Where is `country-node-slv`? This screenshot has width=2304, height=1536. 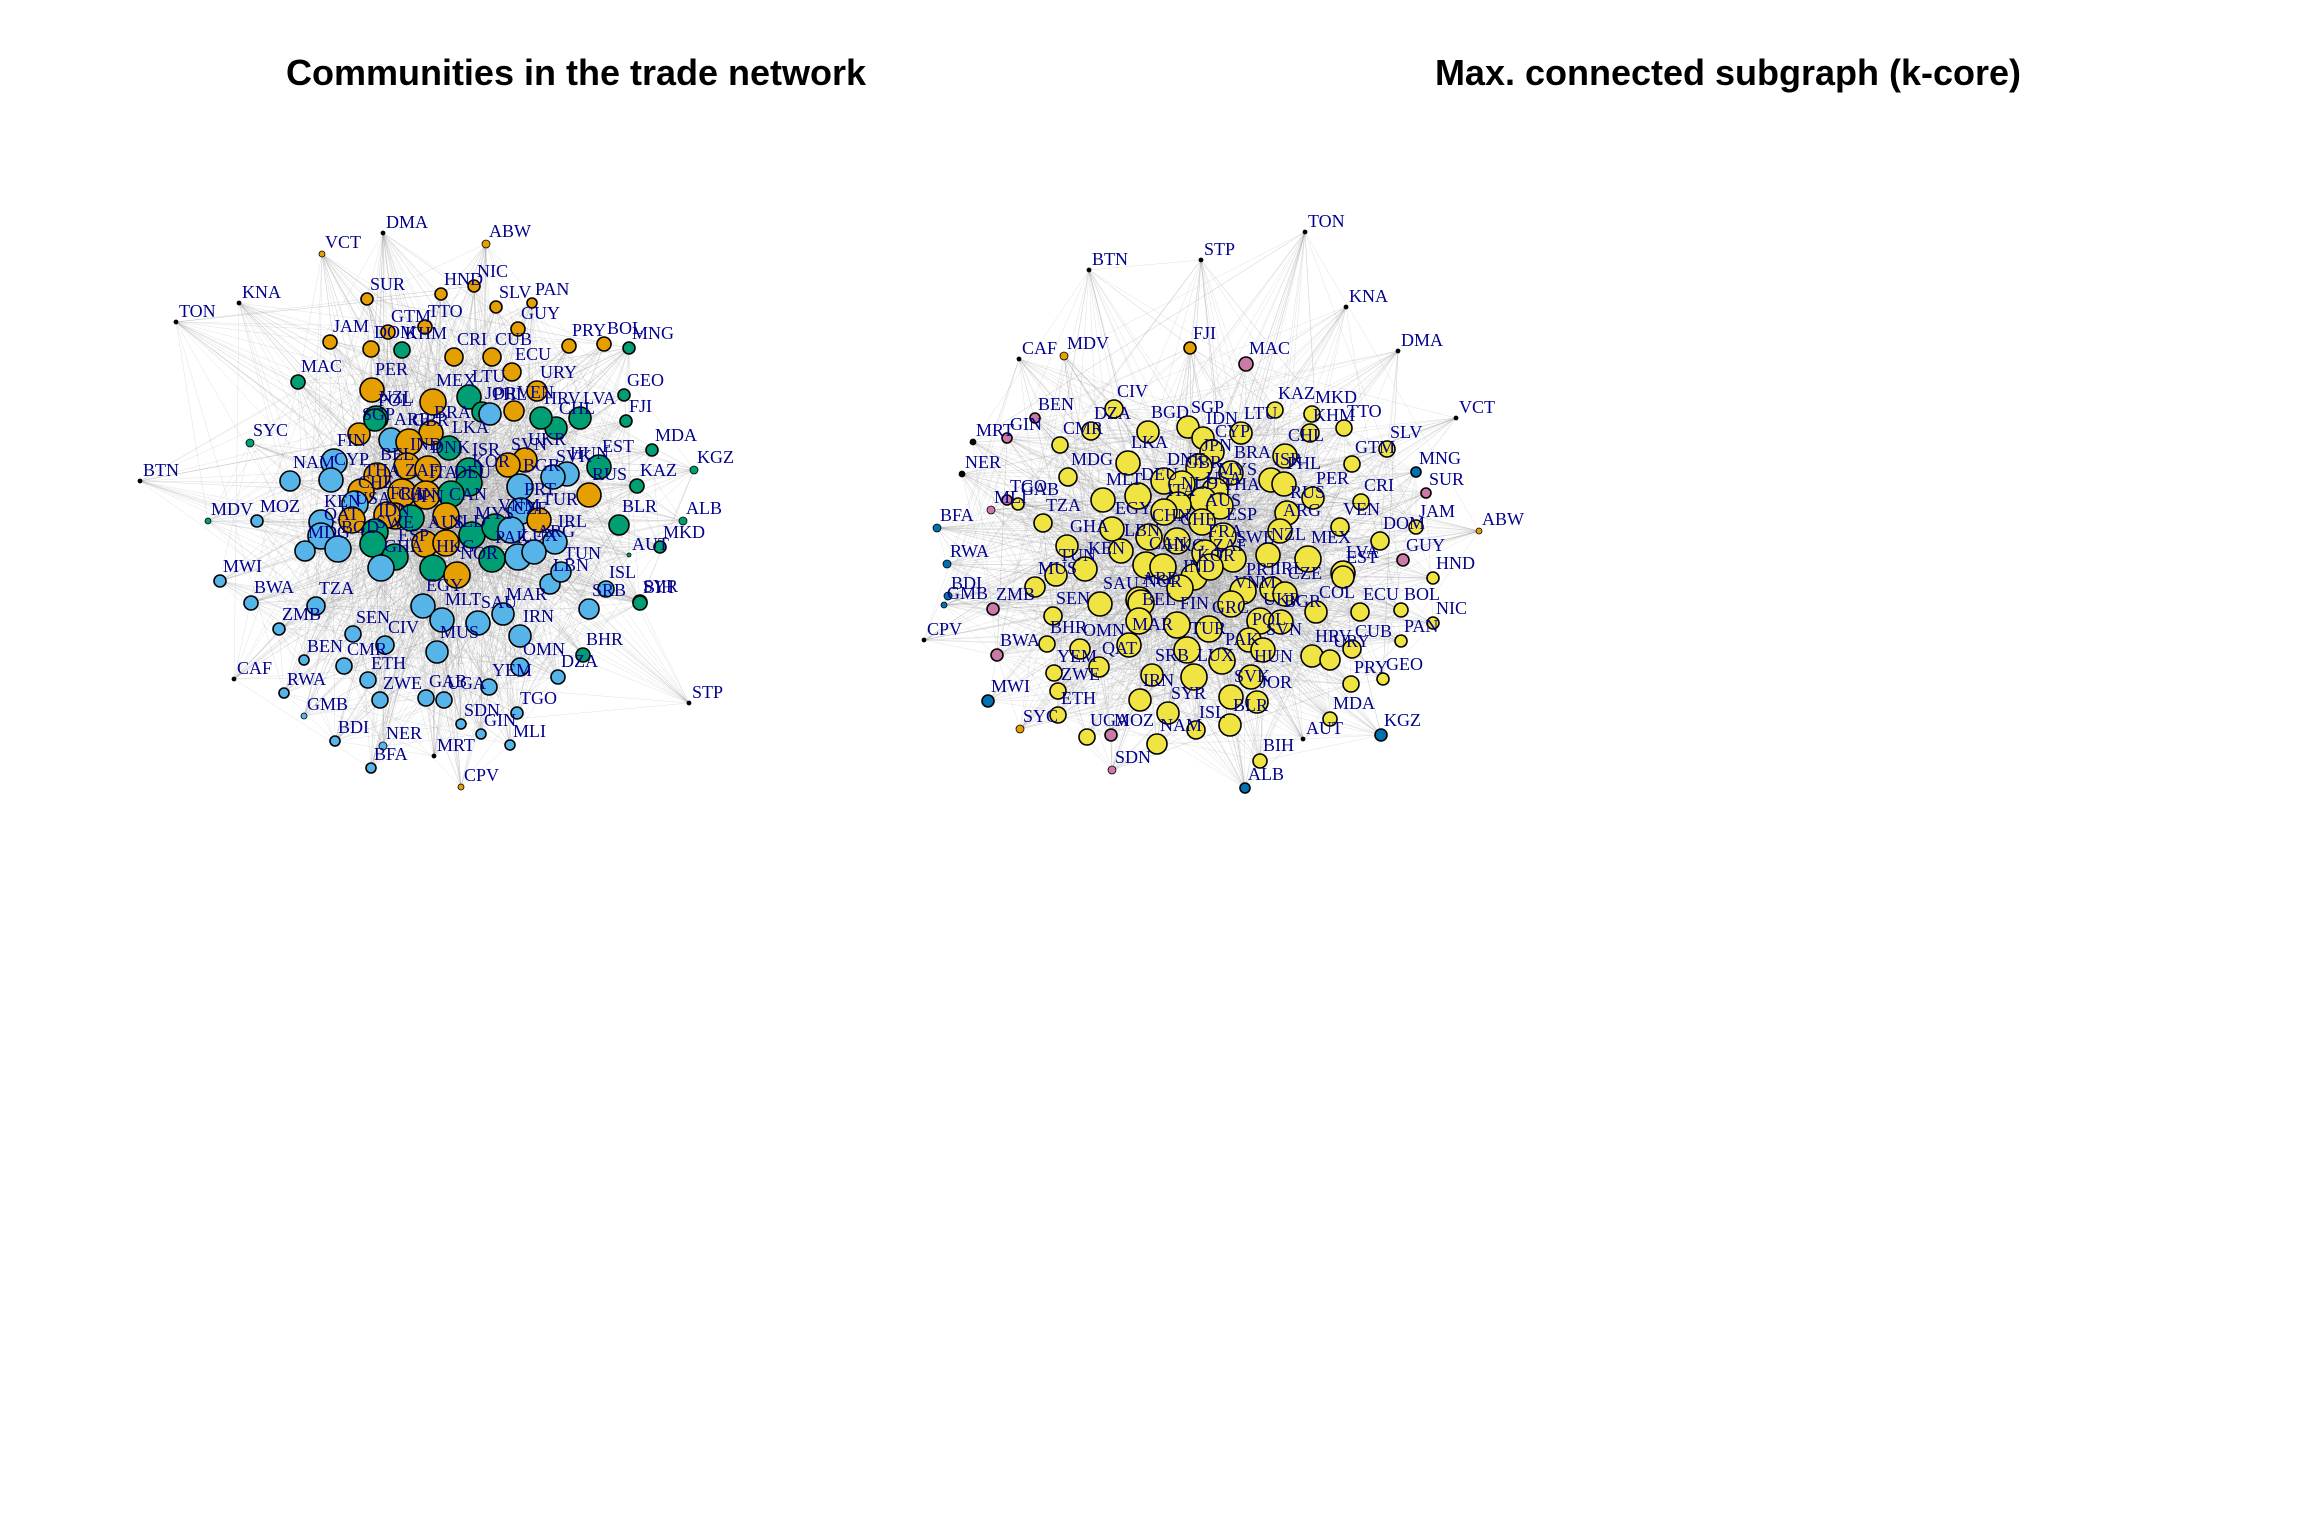
country-node-slv is located at coordinates (496, 307).